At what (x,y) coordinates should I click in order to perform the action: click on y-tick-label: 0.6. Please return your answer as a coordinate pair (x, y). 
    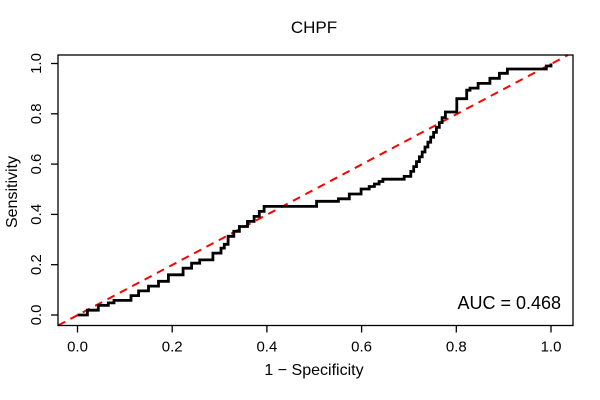
    Looking at the image, I should click on (36, 164).